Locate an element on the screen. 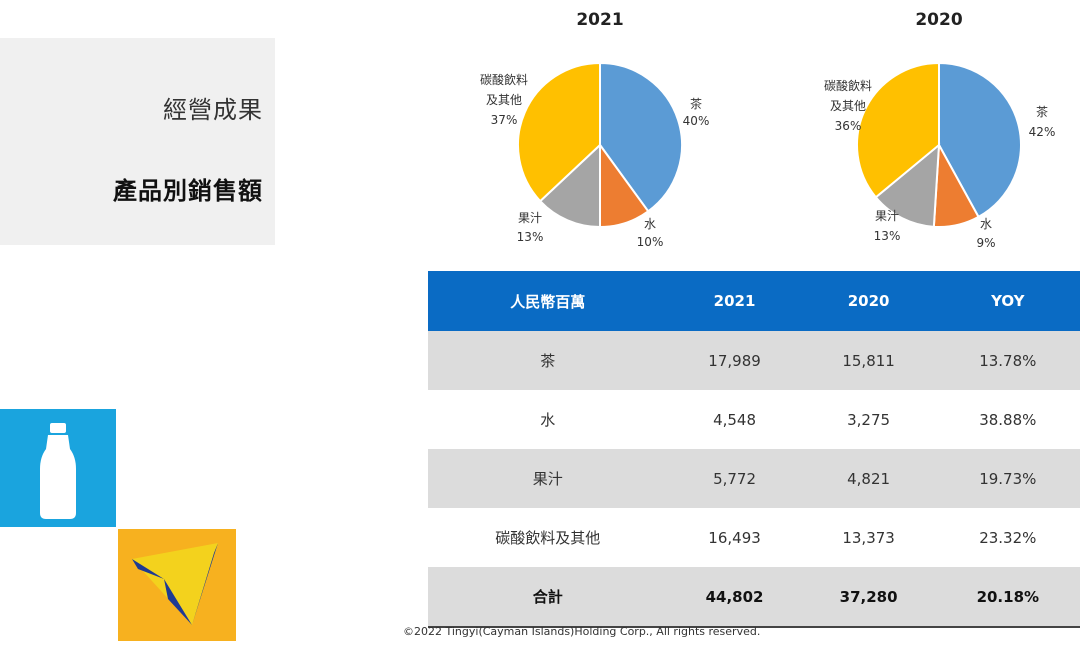 This screenshot has width=1080, height=649. header-2020: 2020 is located at coordinates (868, 301).